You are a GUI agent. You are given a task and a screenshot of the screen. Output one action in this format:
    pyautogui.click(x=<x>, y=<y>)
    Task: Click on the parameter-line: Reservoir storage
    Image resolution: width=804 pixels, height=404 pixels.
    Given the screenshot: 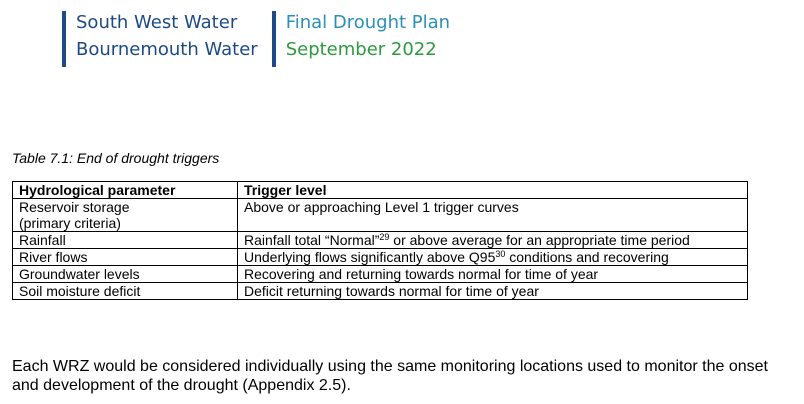 What is the action you would take?
    pyautogui.click(x=74, y=207)
    